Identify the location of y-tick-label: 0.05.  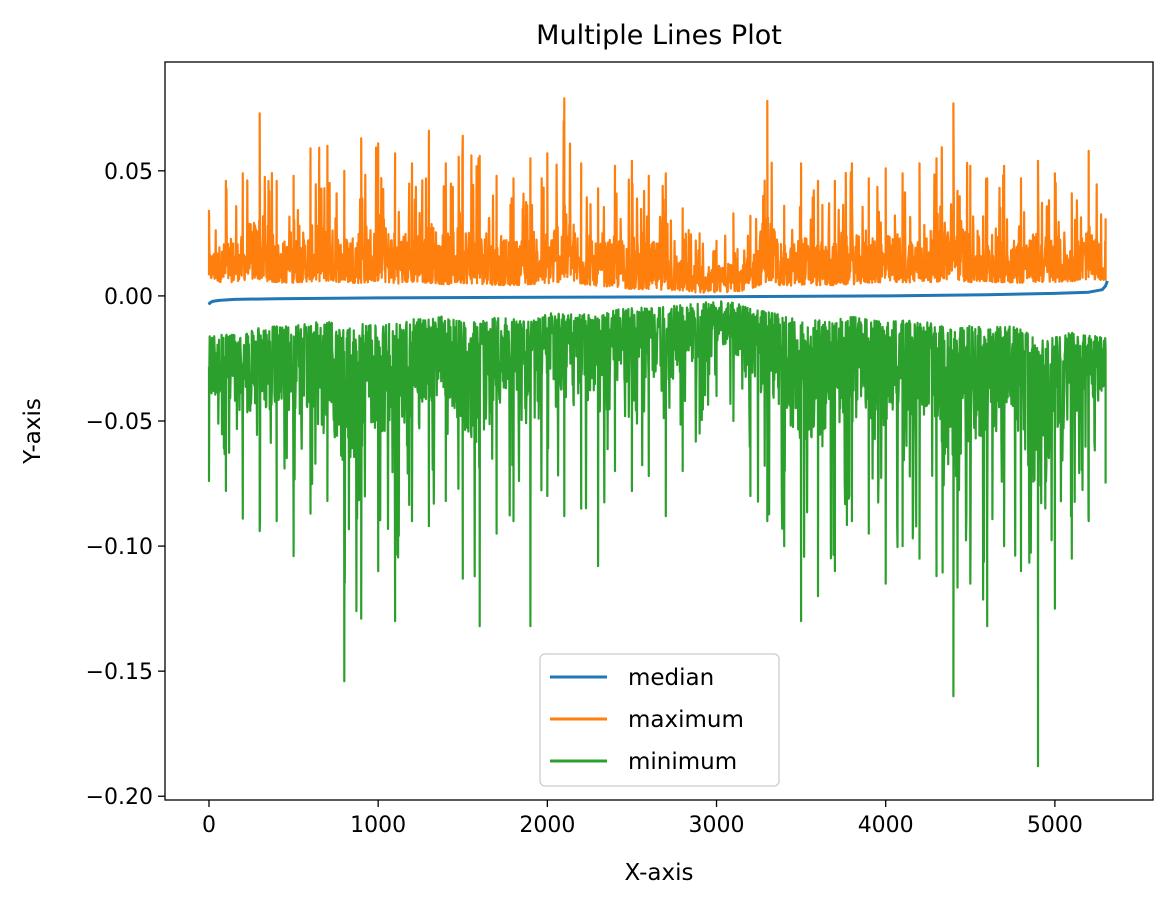
(128, 172).